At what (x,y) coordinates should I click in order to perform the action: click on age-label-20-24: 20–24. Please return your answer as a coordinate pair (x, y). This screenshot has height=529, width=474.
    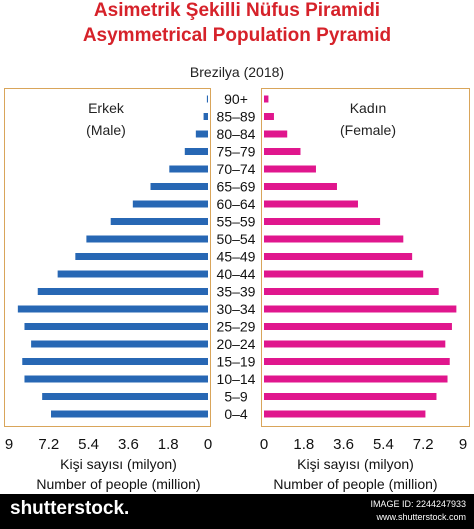
    Looking at the image, I should click on (236, 344).